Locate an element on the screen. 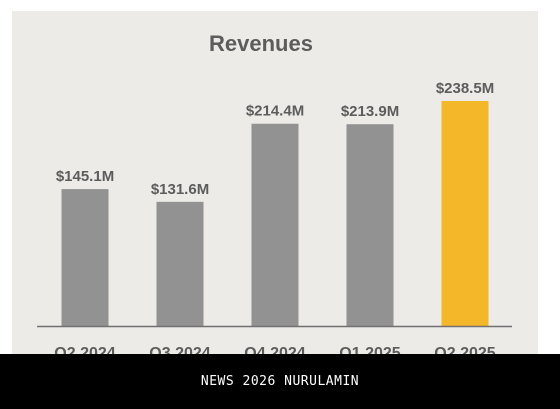  x-tick-label: Q1 2025 is located at coordinates (369, 349).